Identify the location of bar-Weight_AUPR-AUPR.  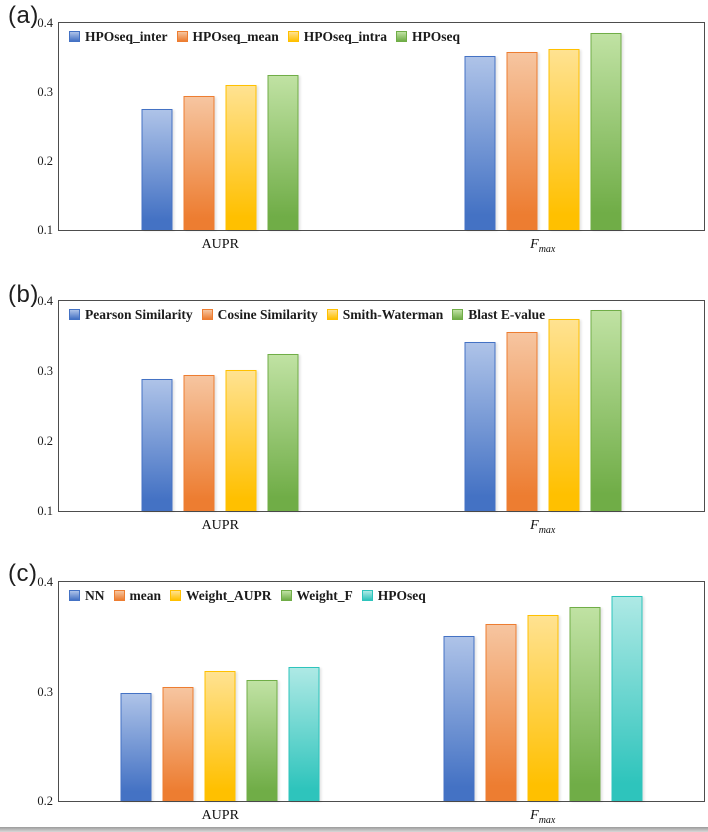
(220, 735).